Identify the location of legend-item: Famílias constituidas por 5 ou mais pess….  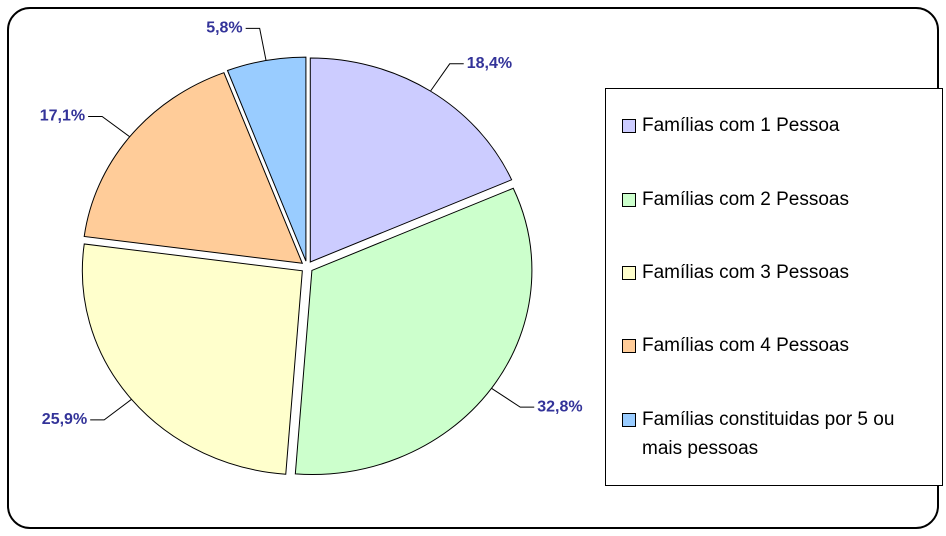
(779, 434).